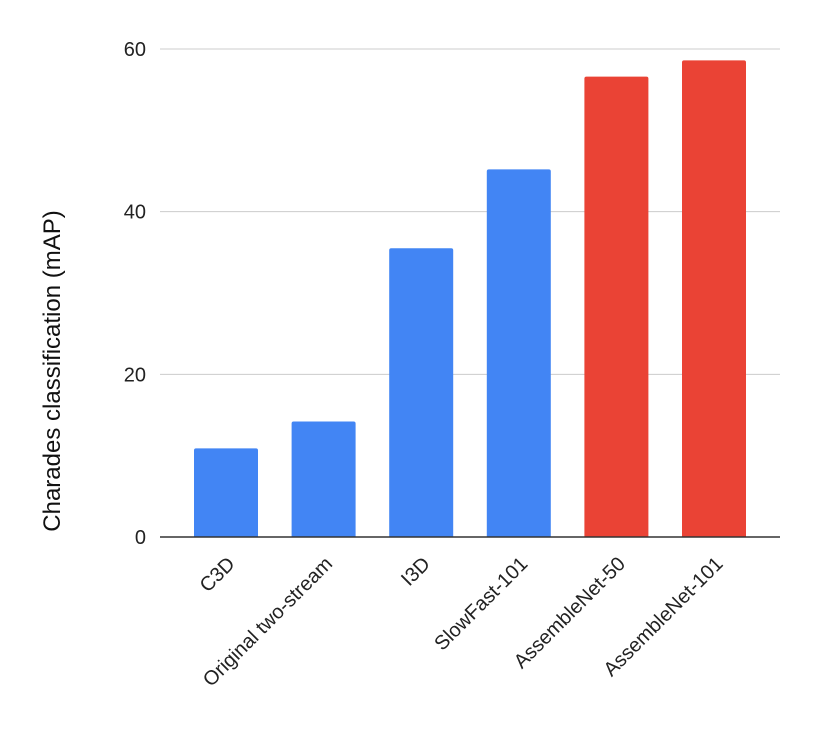 The image size is (818, 742). I want to click on x-category-label: C3D, so click(218, 575).